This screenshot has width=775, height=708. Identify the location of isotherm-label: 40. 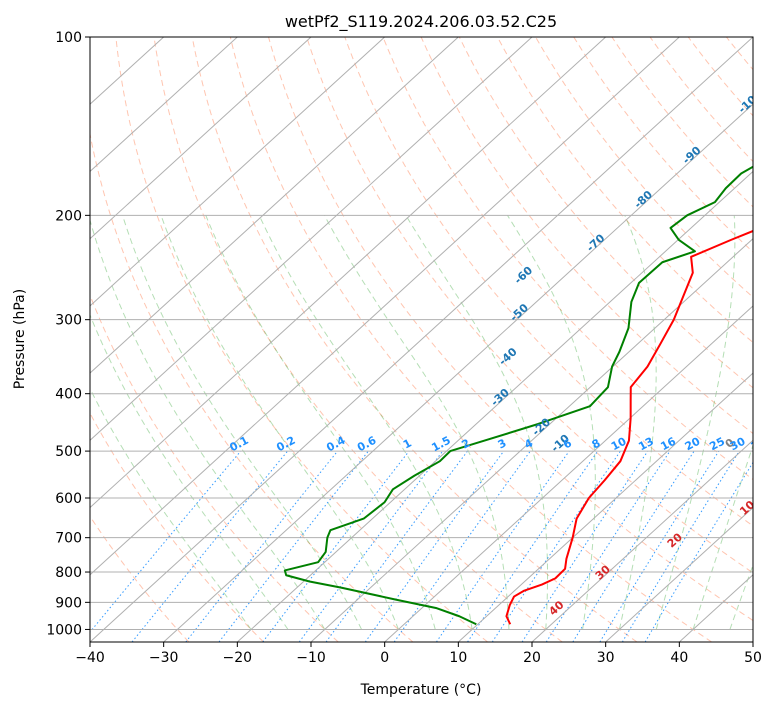
(556, 608).